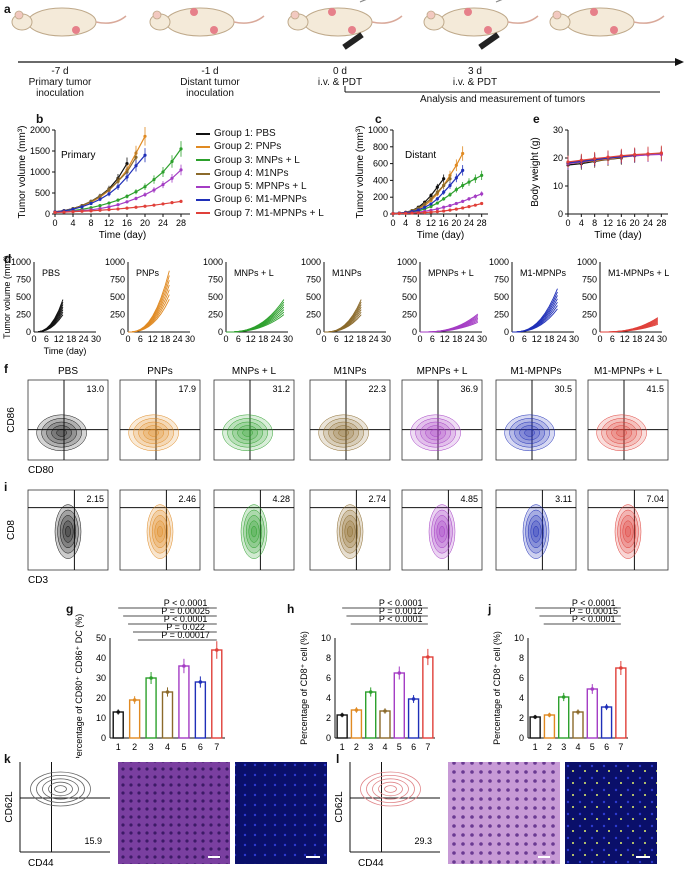  What do you see at coordinates (594, 619) in the screenshot?
I see `p-value: P < 0.0001` at bounding box center [594, 619].